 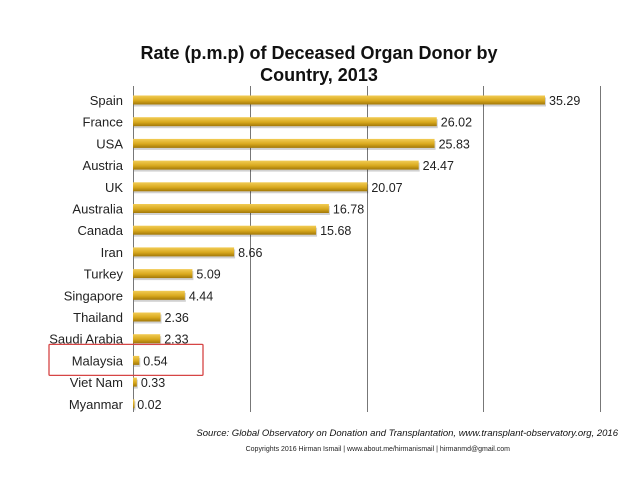 What do you see at coordinates (103, 165) in the screenshot?
I see `category-label: Austria` at bounding box center [103, 165].